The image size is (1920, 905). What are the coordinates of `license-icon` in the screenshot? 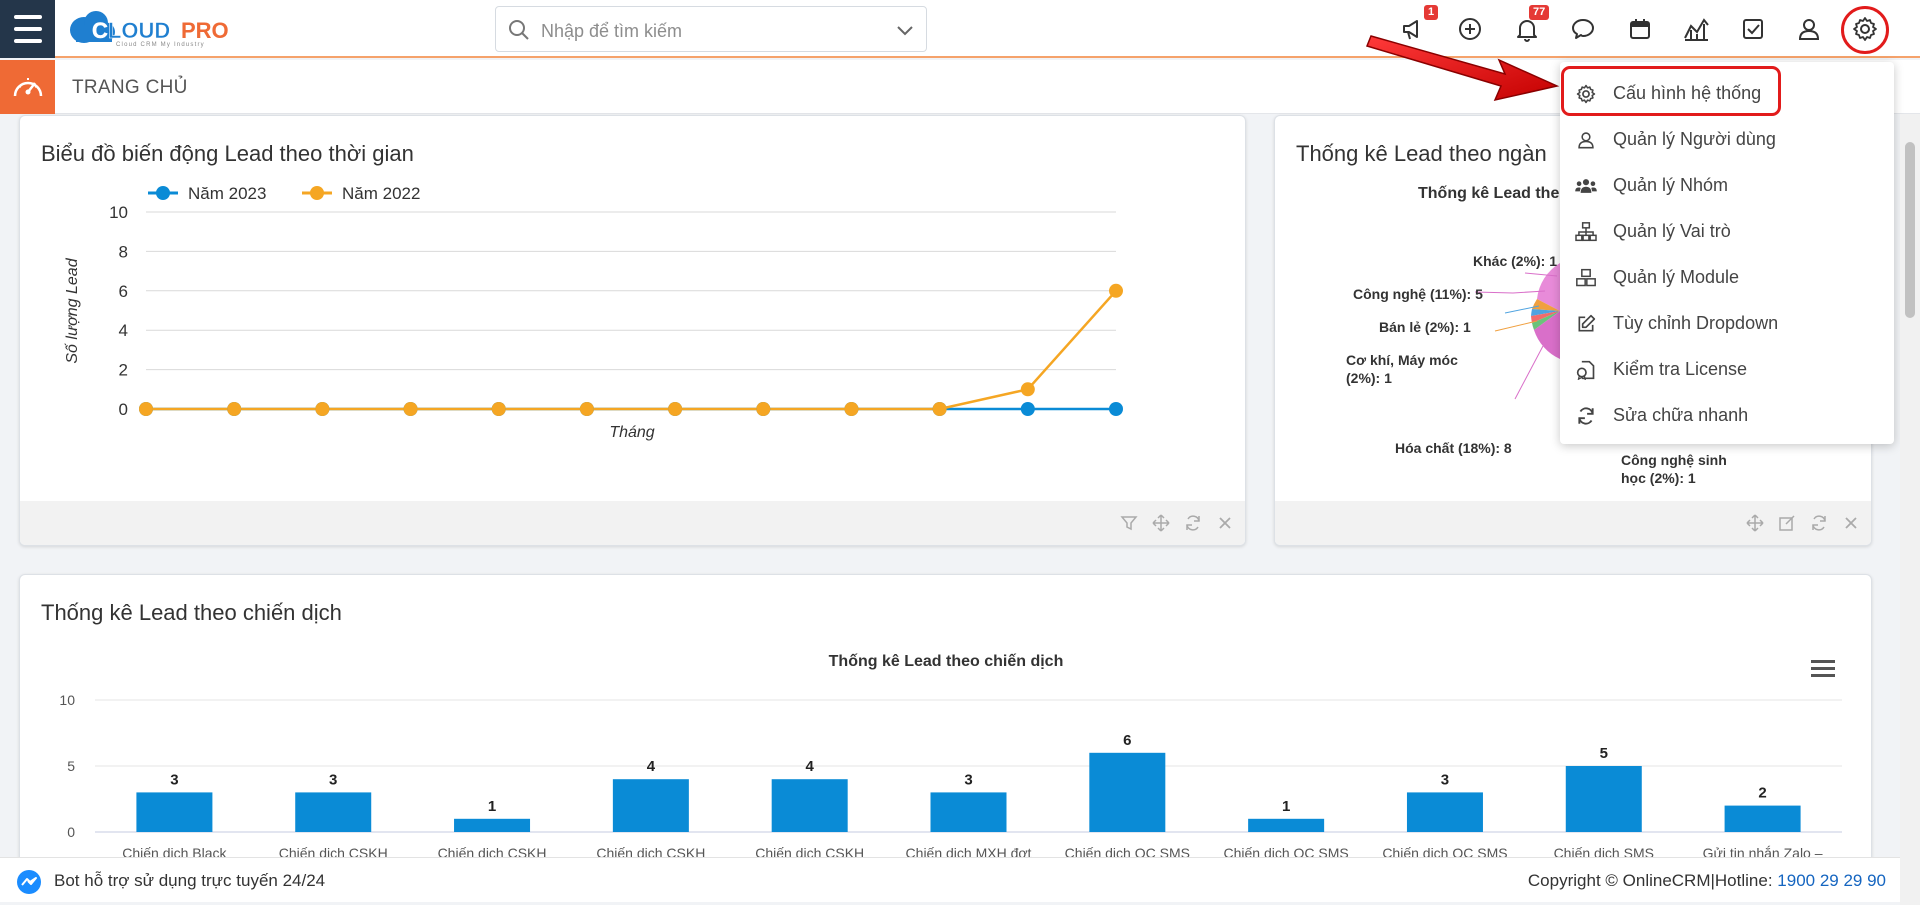 It's located at (1586, 370).